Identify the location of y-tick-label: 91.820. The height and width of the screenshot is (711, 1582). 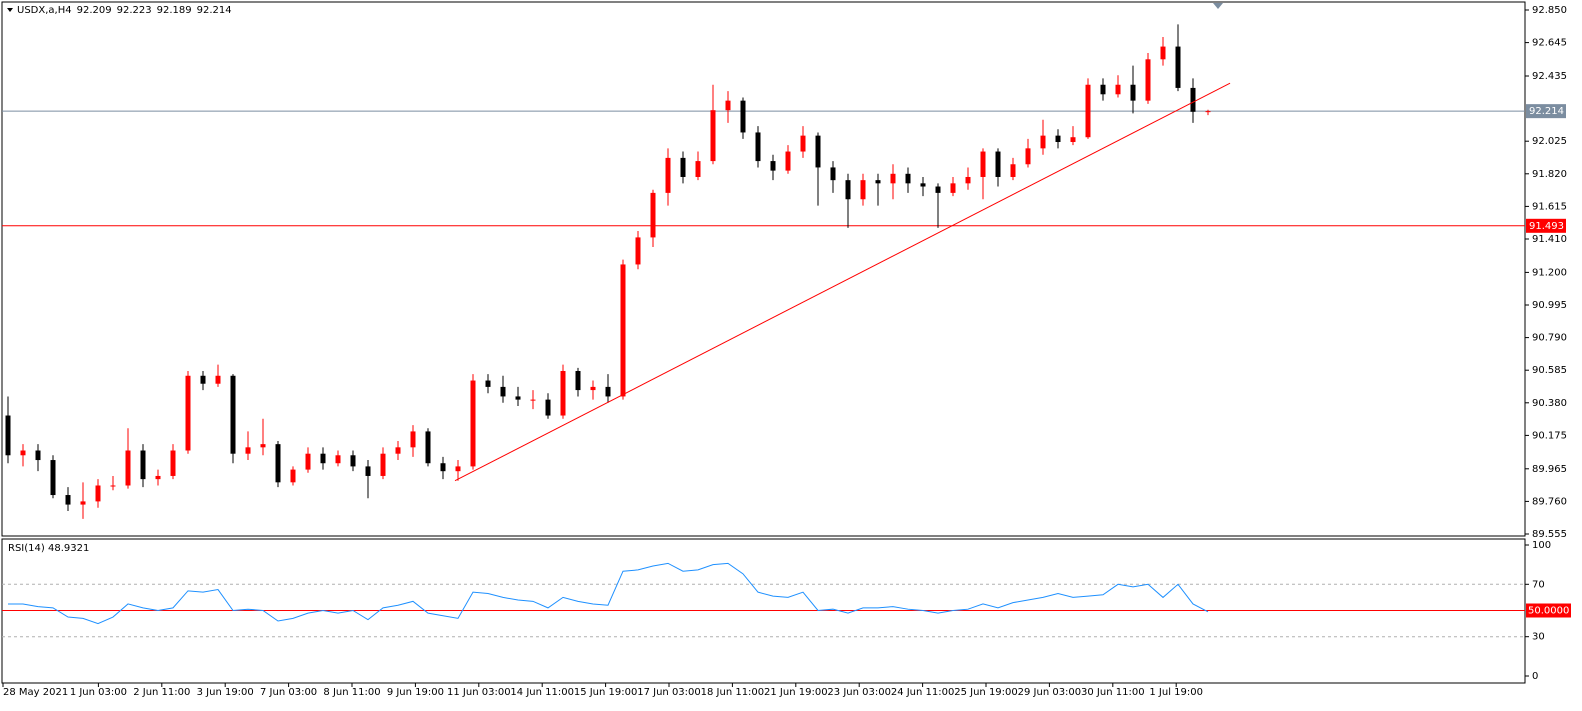
(1549, 174).